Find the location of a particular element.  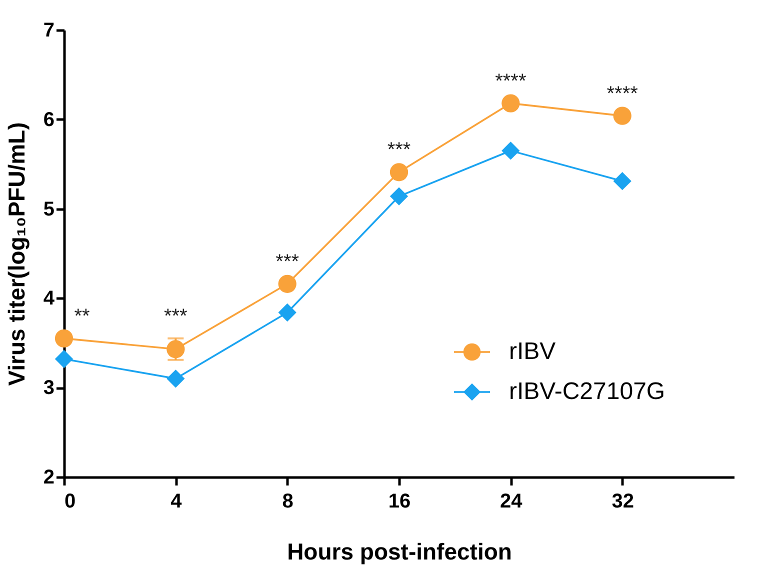

y-axis-title: Virus titer(log₁₀PFU/mL) is located at coordinates (16, 254).